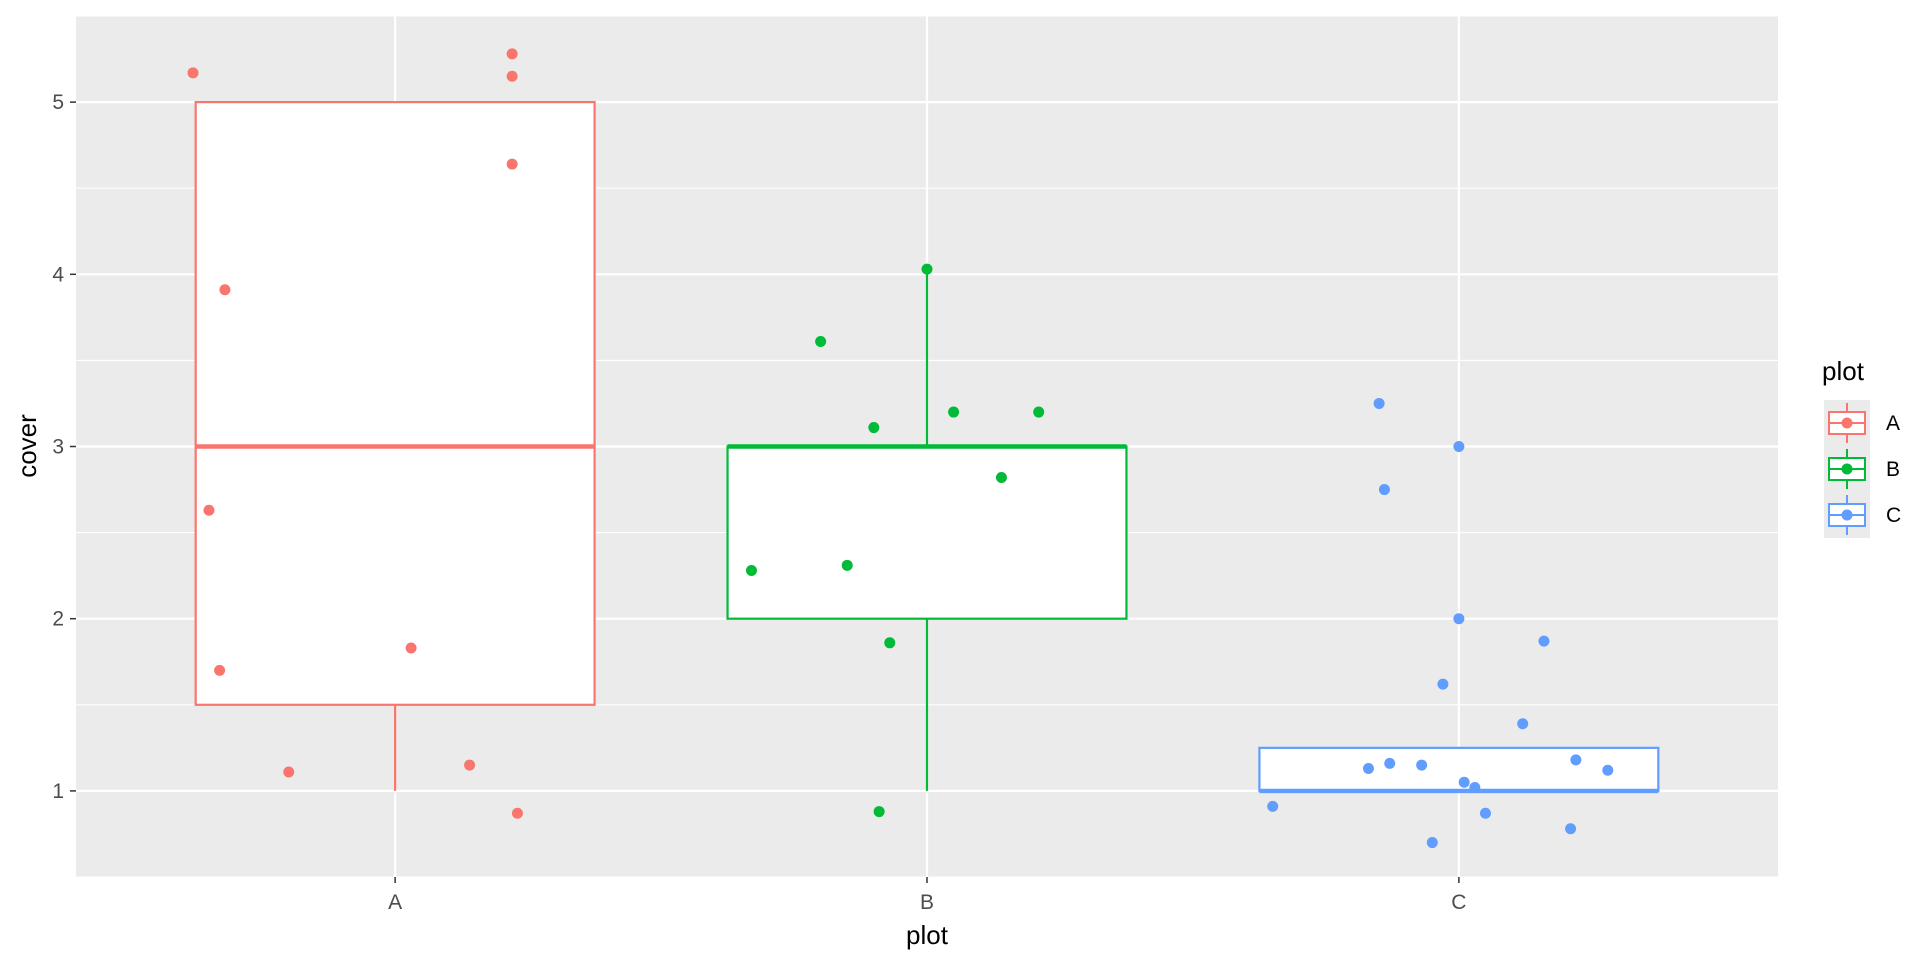 This screenshot has height=960, width=1920. Describe the element at coordinates (1893, 515) in the screenshot. I see `legend-label: C` at that location.